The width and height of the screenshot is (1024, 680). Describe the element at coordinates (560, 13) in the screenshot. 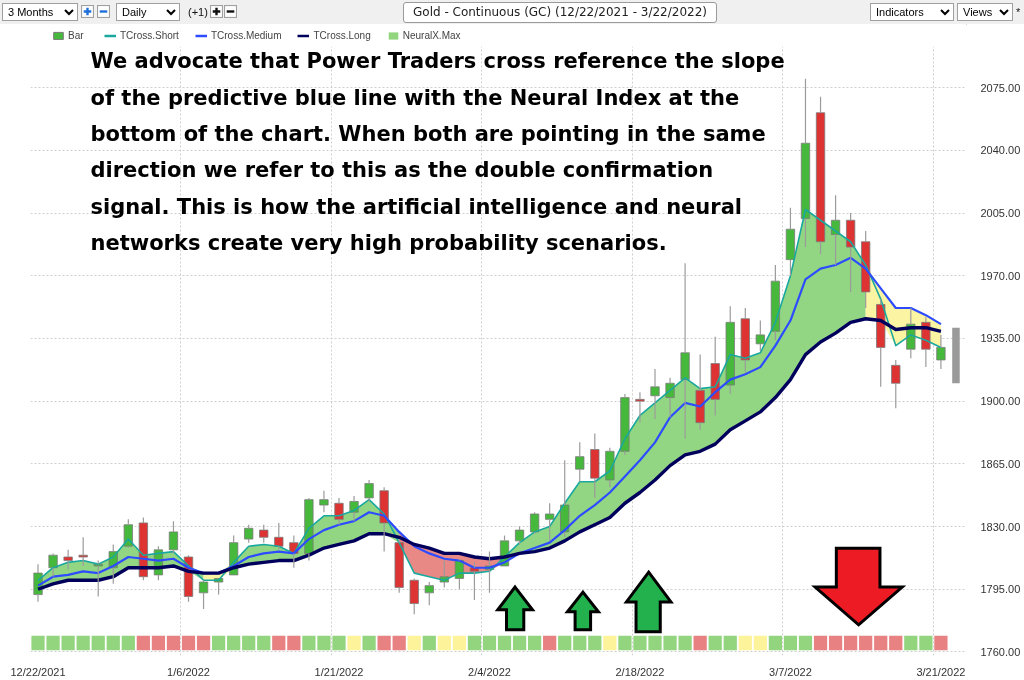

I see `chart-title: Gold - Continuous (GC) (12/22/2021 - 3/22/2022)` at that location.